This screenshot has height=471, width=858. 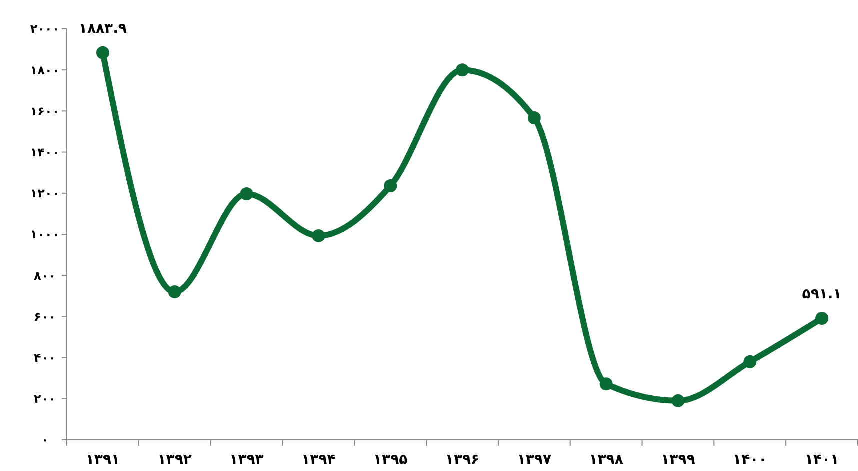 What do you see at coordinates (45, 317) in the screenshot?
I see `y-tick-label: ۶۰۰` at bounding box center [45, 317].